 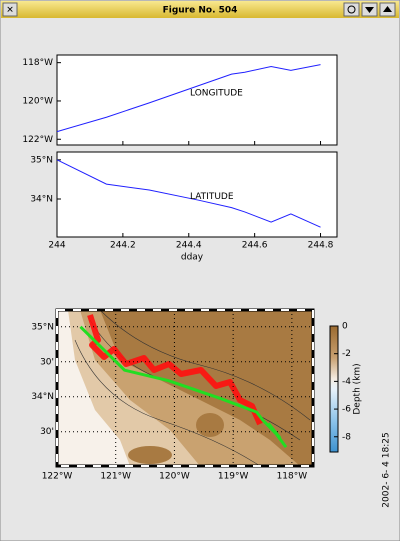 What do you see at coordinates (115, 477) in the screenshot?
I see `x-tick-label: 121°W` at bounding box center [115, 477].